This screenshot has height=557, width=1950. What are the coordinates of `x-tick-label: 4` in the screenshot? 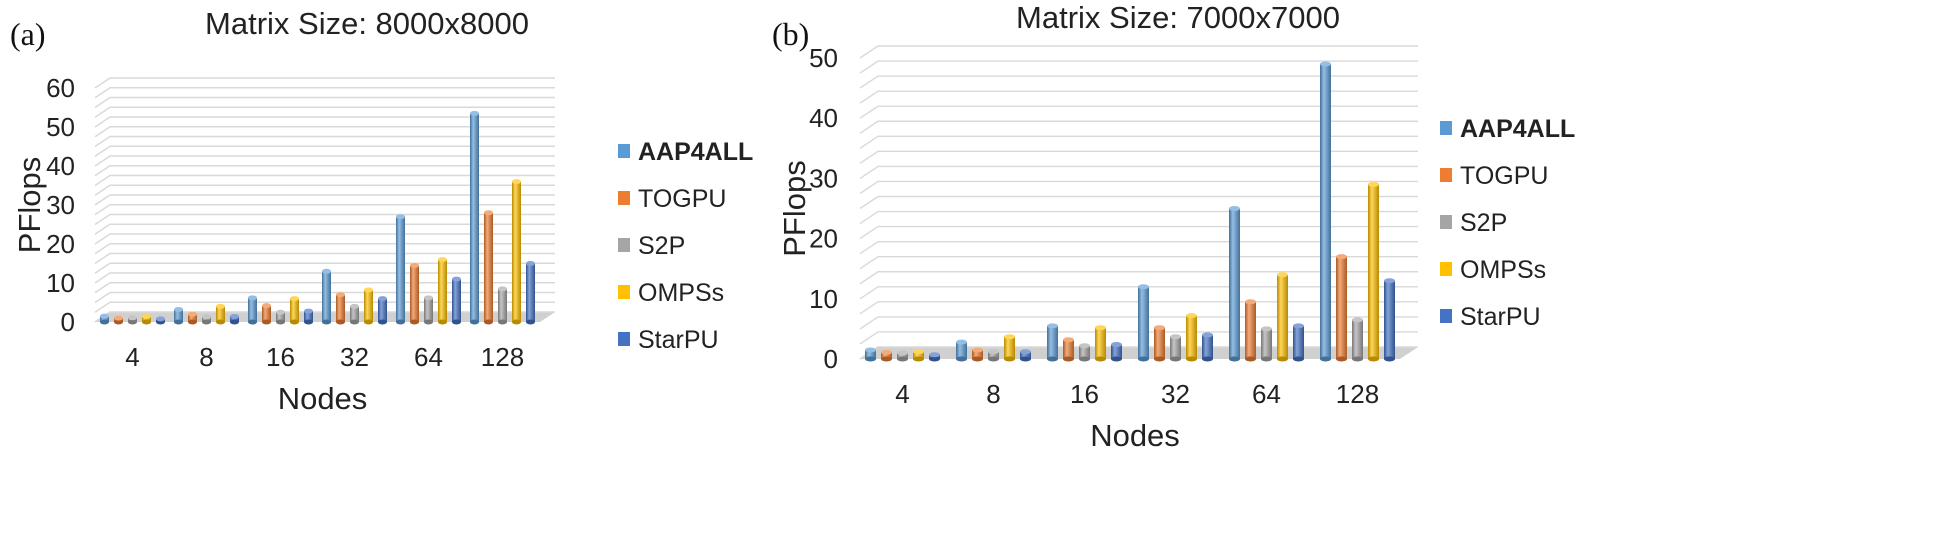 It's located at (132, 357).